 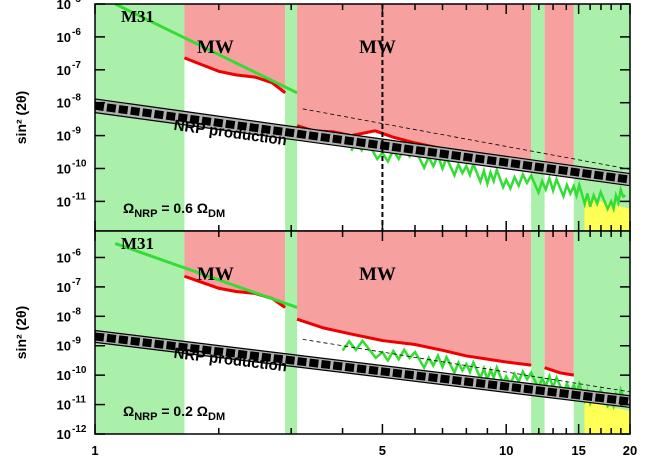 I want to click on omega-annotation: ΩNRP = 0.2 ΩDM, so click(x=174, y=413).